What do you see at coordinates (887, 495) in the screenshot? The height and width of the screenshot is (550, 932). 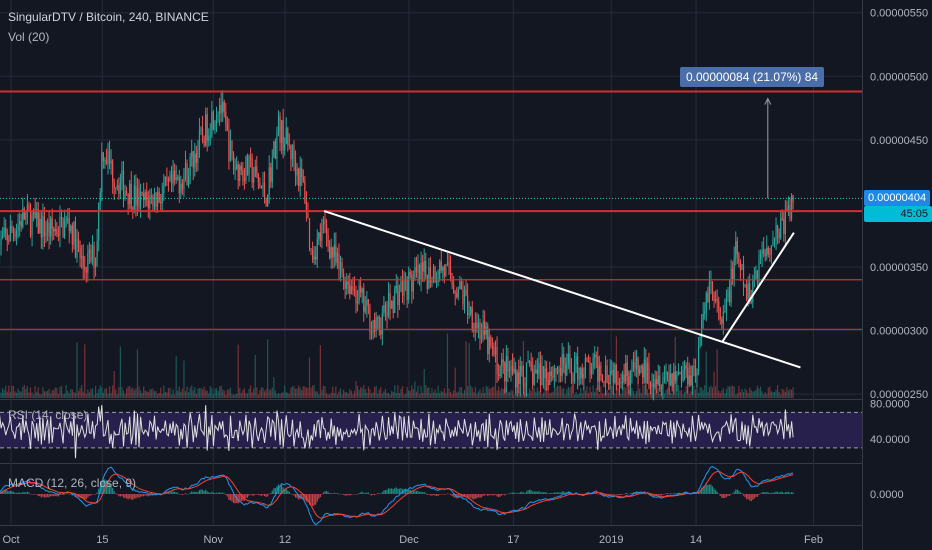 I see `macd-tick-label: 0.0000` at bounding box center [887, 495].